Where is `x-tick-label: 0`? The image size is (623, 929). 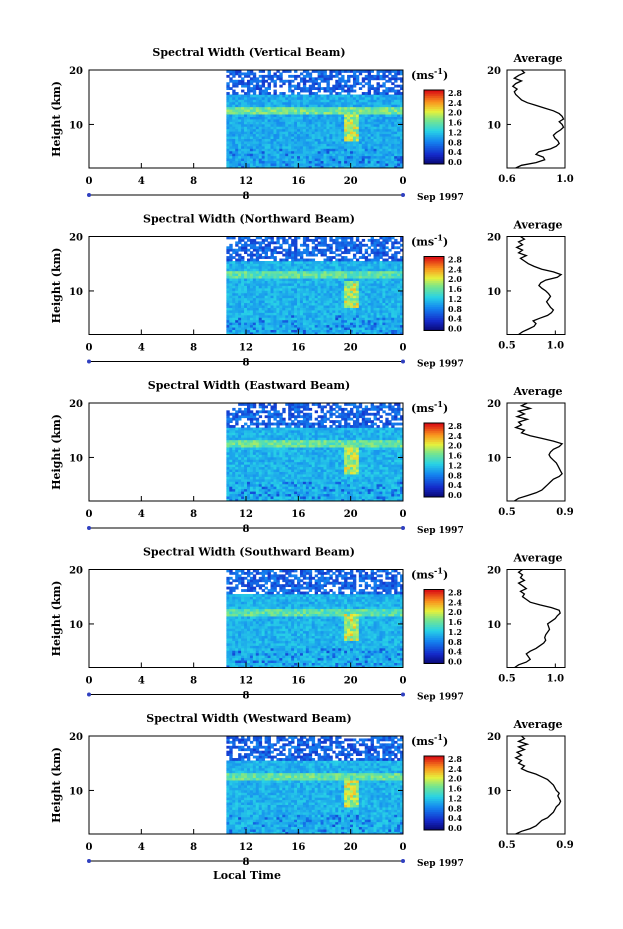 x-tick-label: 0 is located at coordinates (89, 181).